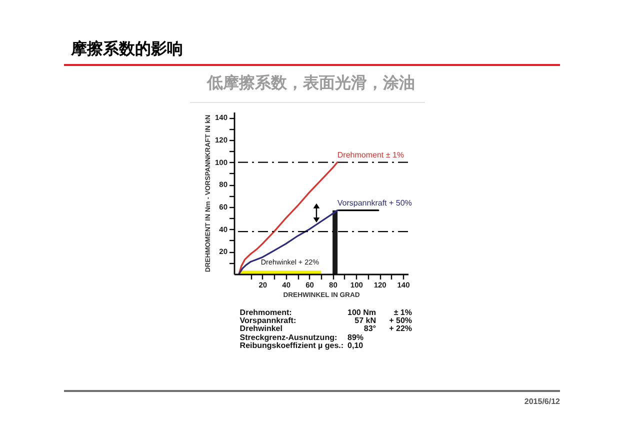  I want to click on text: Streckgrenz-Ausnutzung: 89%, so click(302, 337).